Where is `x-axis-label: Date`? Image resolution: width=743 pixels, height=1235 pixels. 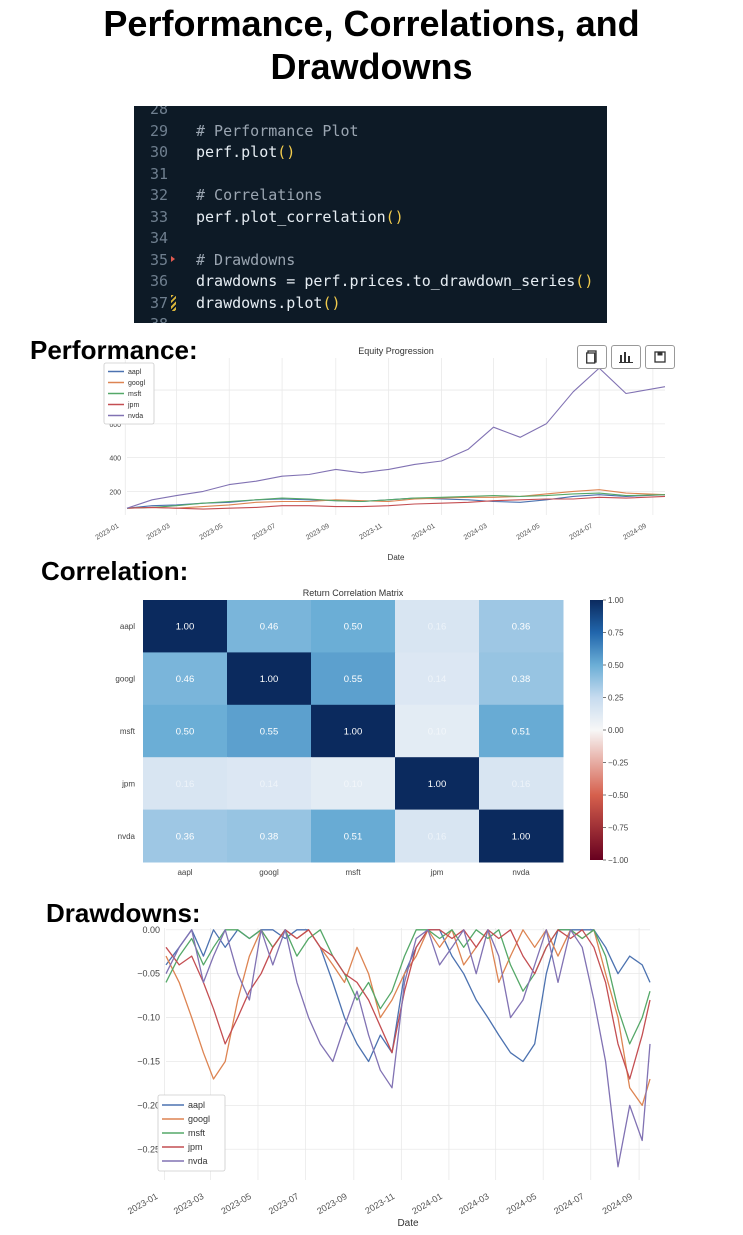 x-axis-label: Date is located at coordinates (408, 1223).